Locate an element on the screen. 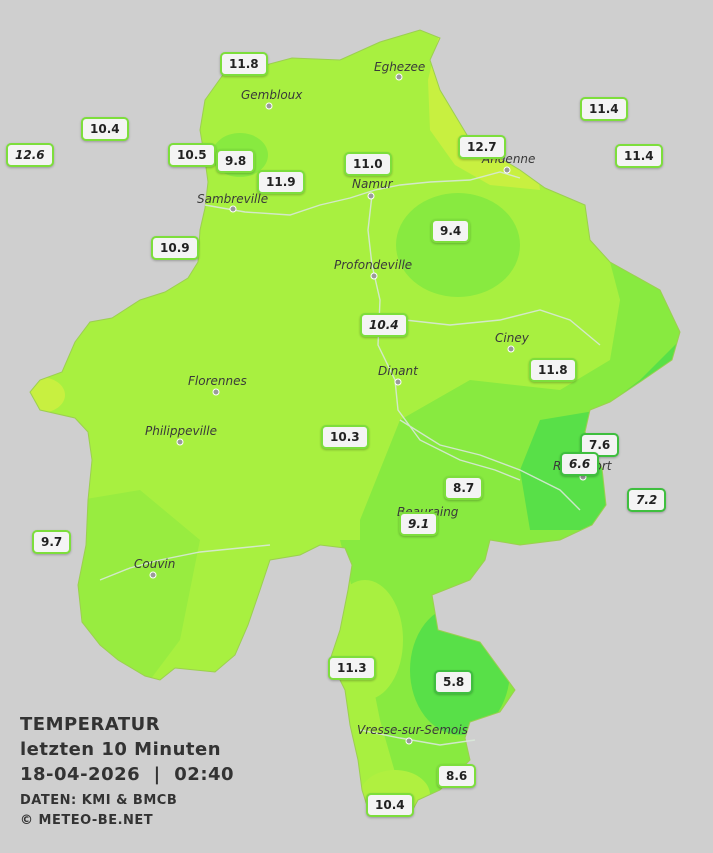 The width and height of the screenshot is (713, 853). city-dot-dinant is located at coordinates (398, 382).